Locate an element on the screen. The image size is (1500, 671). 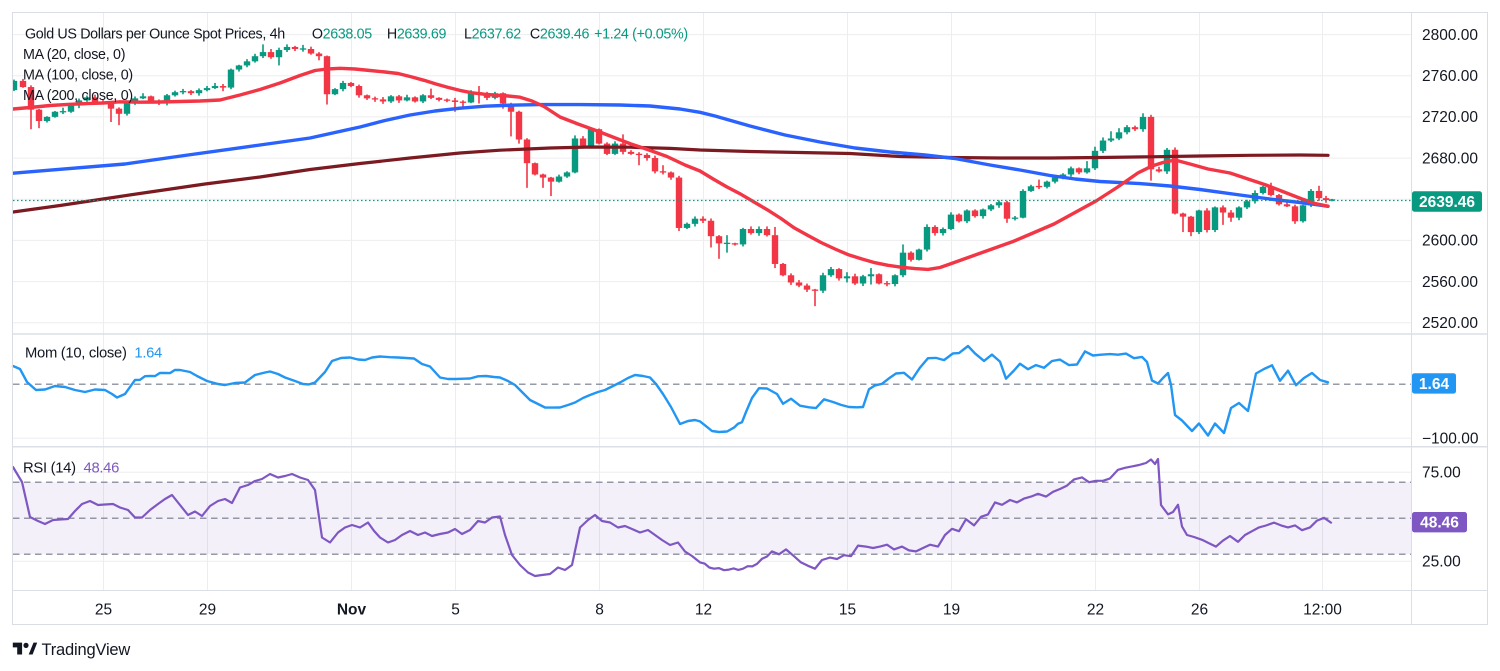
svg-text: MA (200, close, 0) is located at coordinates (78, 96).